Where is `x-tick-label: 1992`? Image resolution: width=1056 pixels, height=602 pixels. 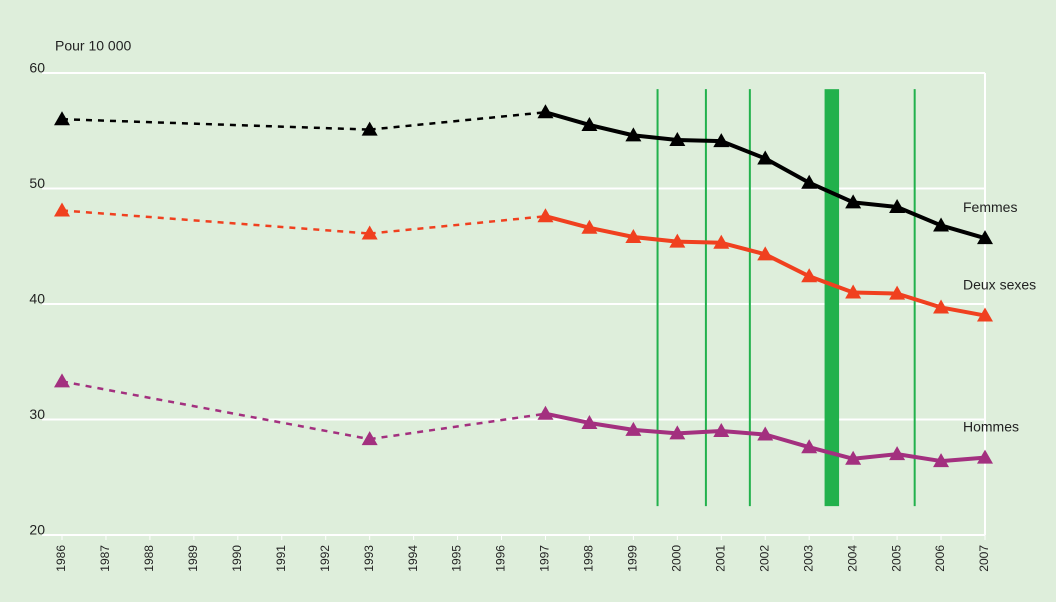 x-tick-label: 1992 is located at coordinates (325, 558).